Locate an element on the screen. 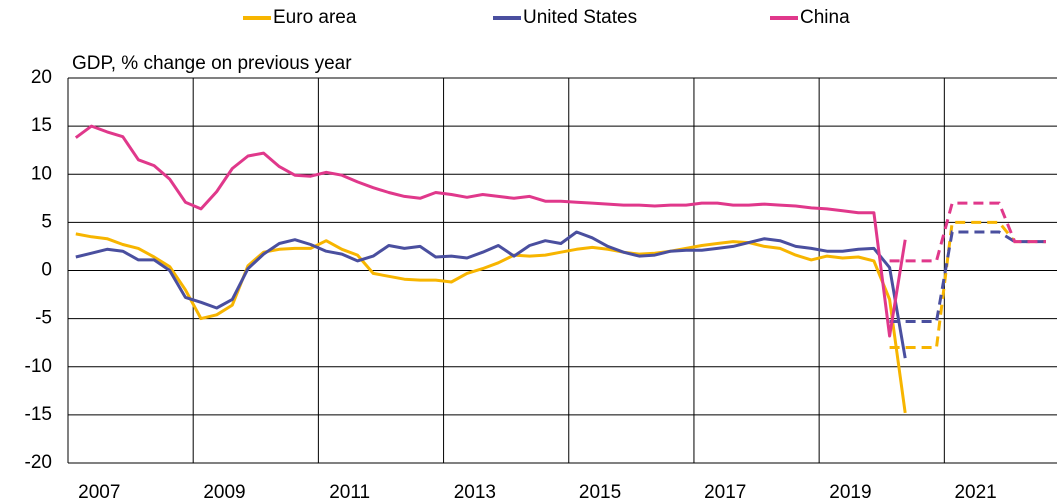  x-tick-label: 2013 is located at coordinates (475, 492).